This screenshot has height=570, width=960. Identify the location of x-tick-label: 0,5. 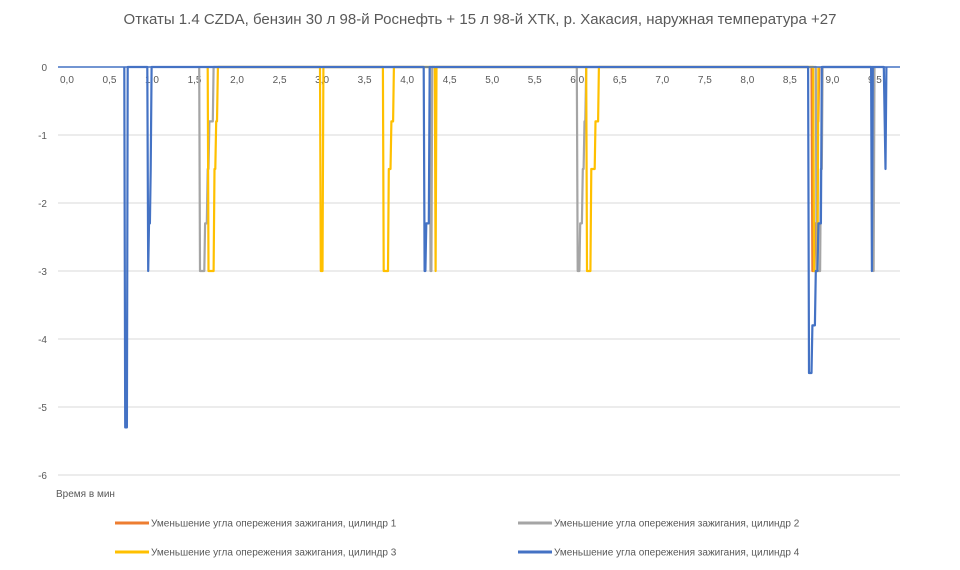
(110, 80).